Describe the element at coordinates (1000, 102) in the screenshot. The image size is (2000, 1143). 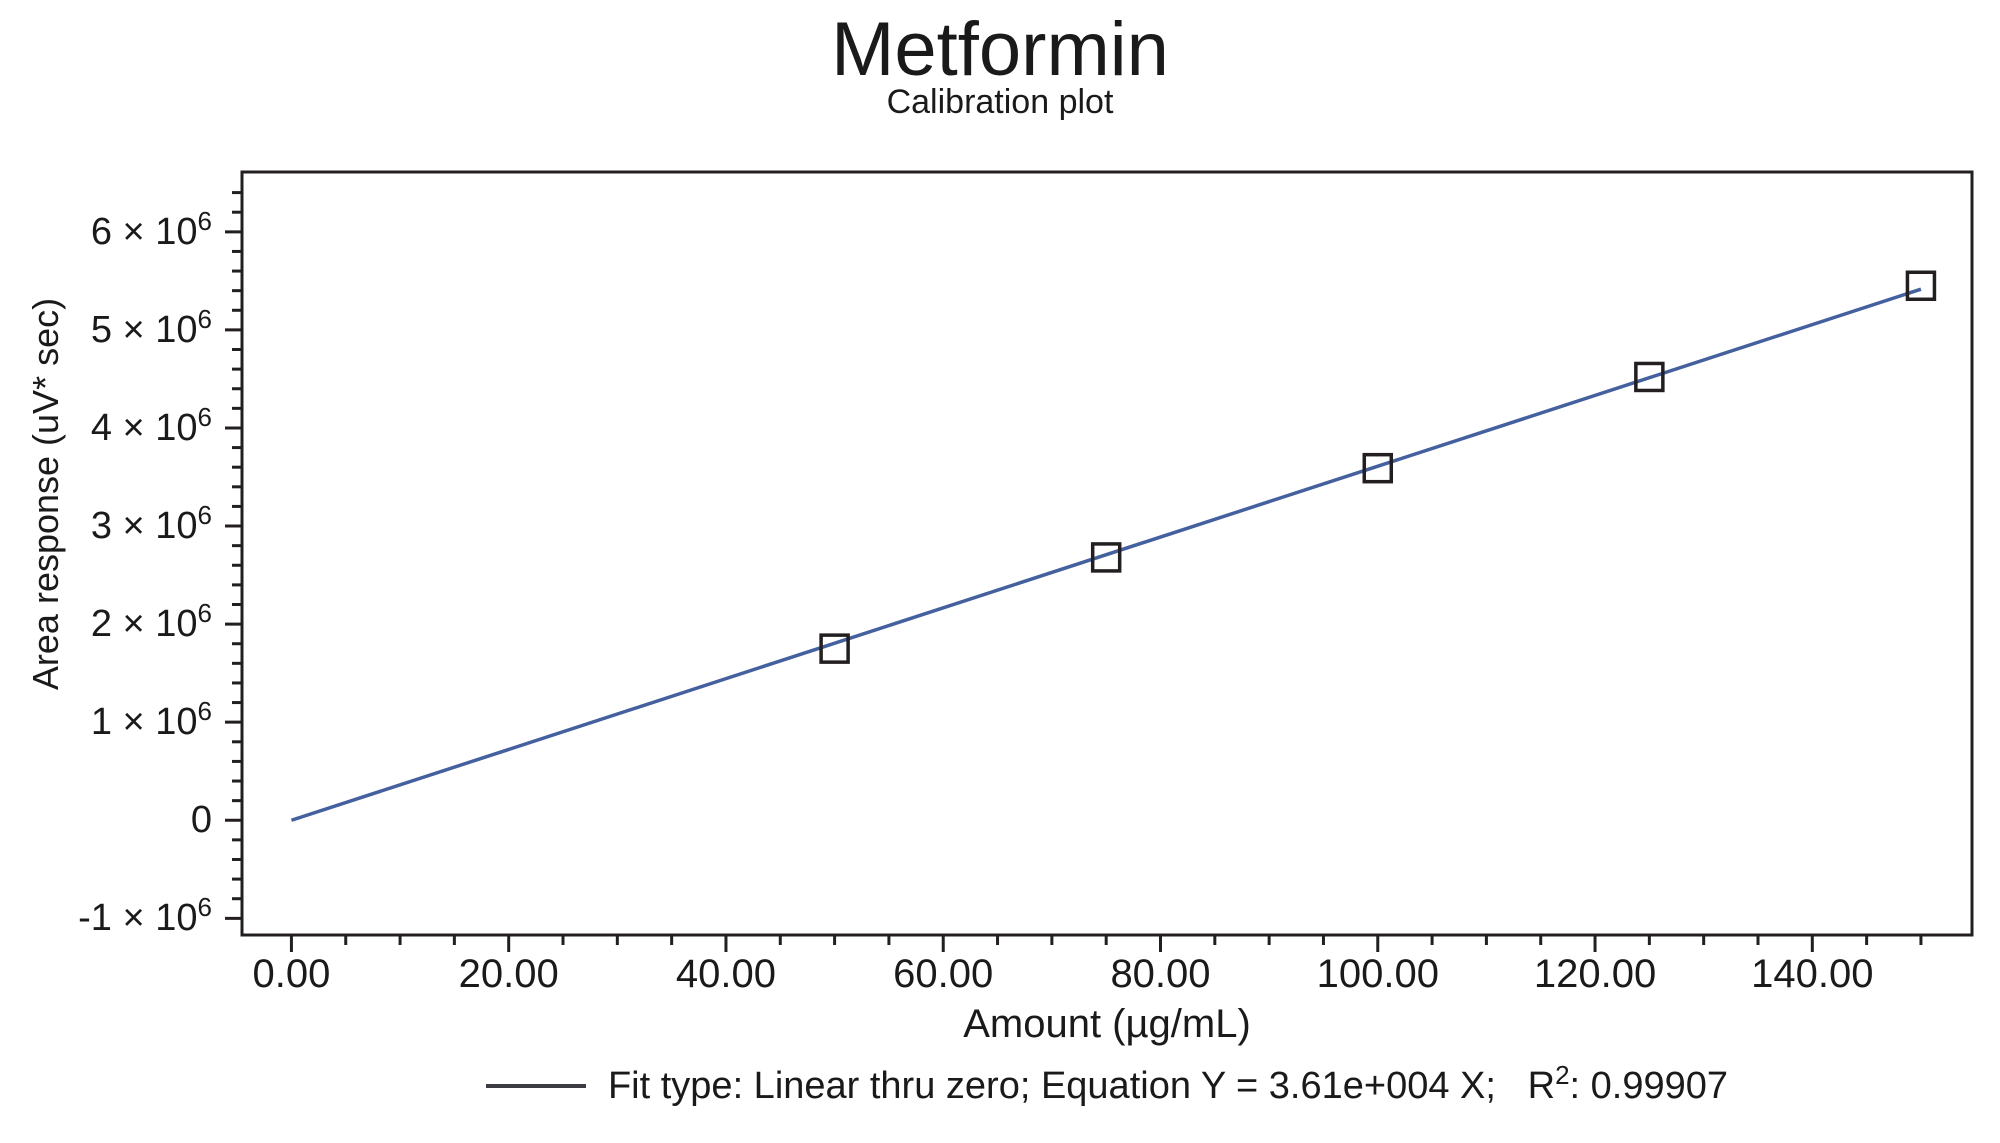
I see `chart-subtitle: Calibration plot` at that location.